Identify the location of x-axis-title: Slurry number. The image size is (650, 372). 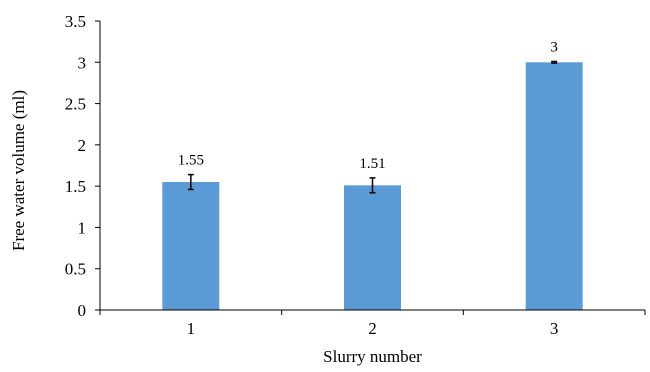
(372, 356).